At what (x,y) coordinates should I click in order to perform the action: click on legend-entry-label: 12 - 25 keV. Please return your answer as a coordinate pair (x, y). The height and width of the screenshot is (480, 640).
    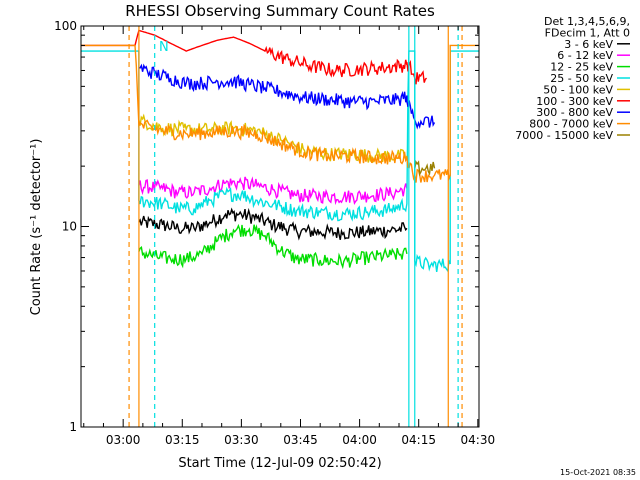
    Looking at the image, I should click on (581, 67).